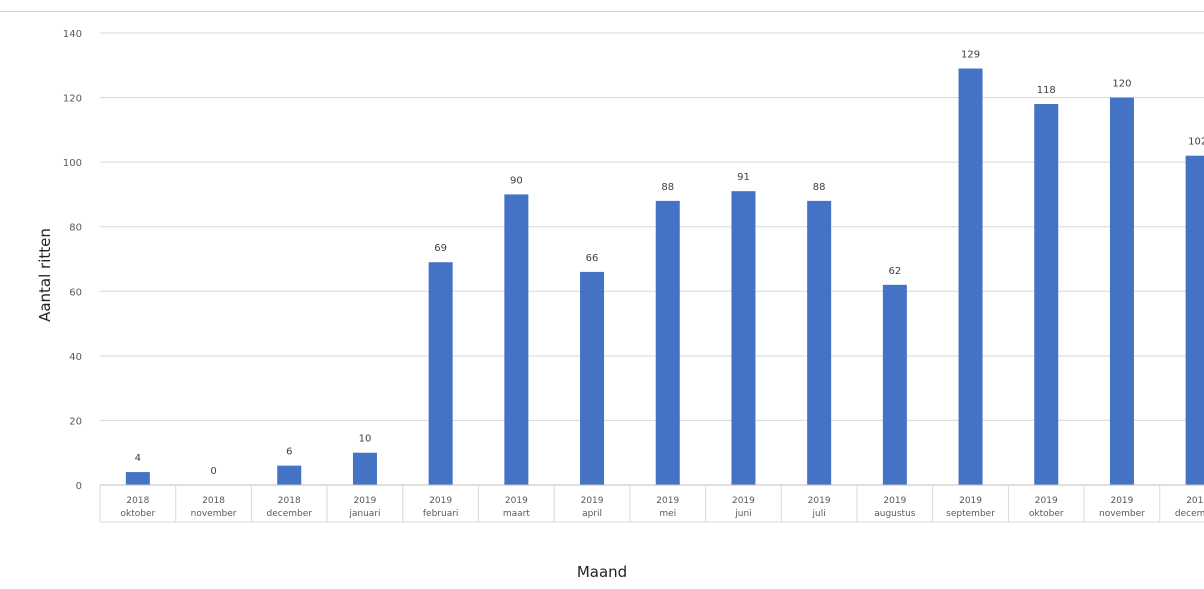 Image resolution: width=1204 pixels, height=589 pixels. Describe the element at coordinates (364, 514) in the screenshot. I see `x-tick-month: januari` at that location.